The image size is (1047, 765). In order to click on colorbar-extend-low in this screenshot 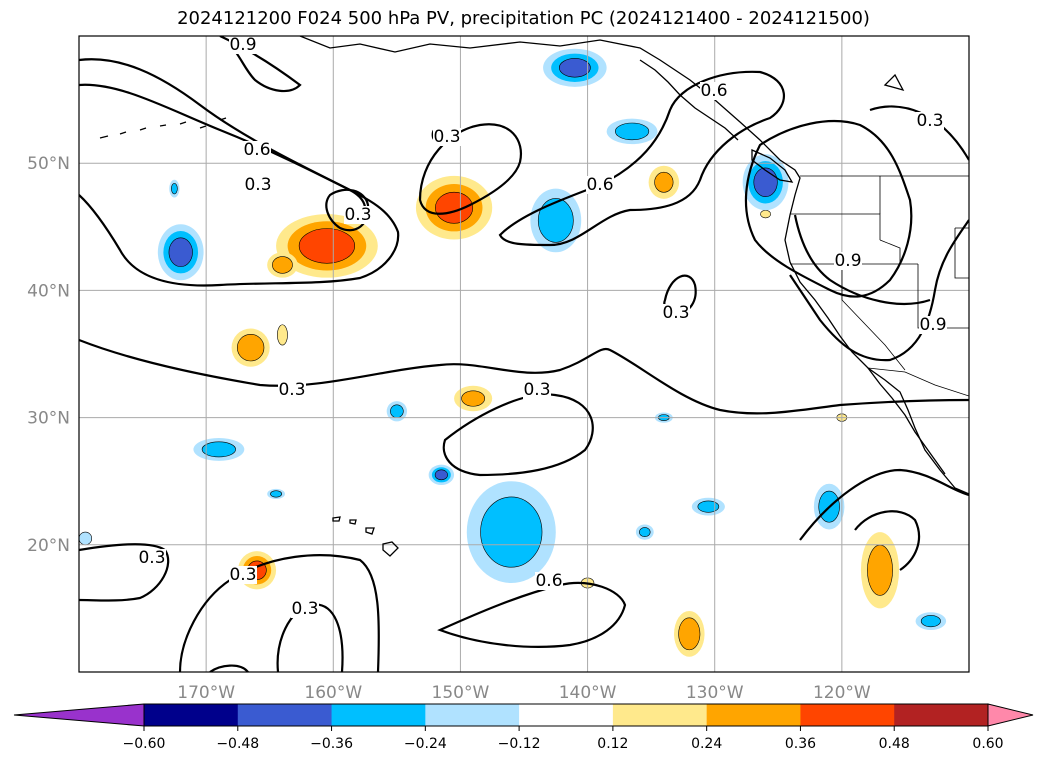, I will do `click(79, 715)`.